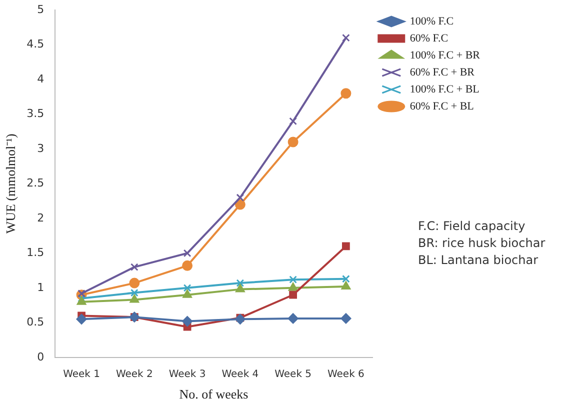  What do you see at coordinates (432, 21) in the screenshot?
I see `legend-label: 100% F.C` at bounding box center [432, 21].